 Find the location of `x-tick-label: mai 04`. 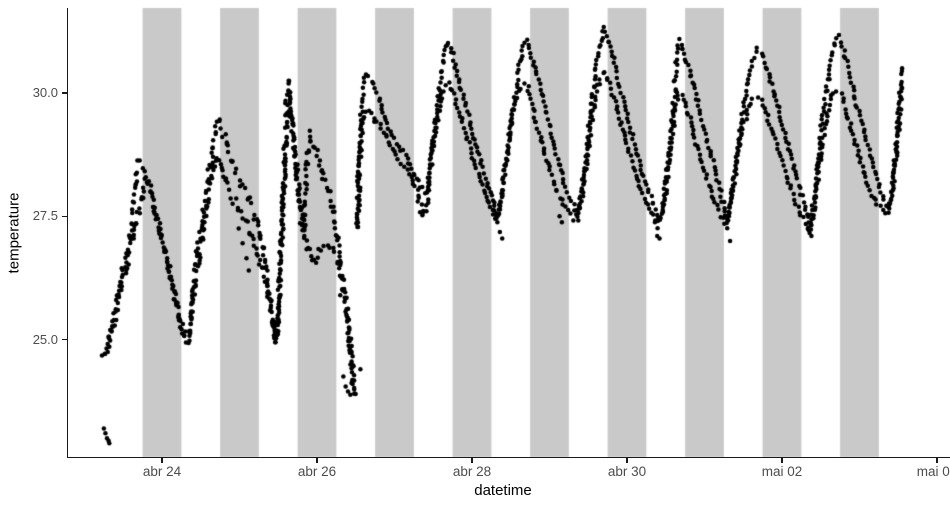

x-tick-label: mai 04 is located at coordinates (933, 471).